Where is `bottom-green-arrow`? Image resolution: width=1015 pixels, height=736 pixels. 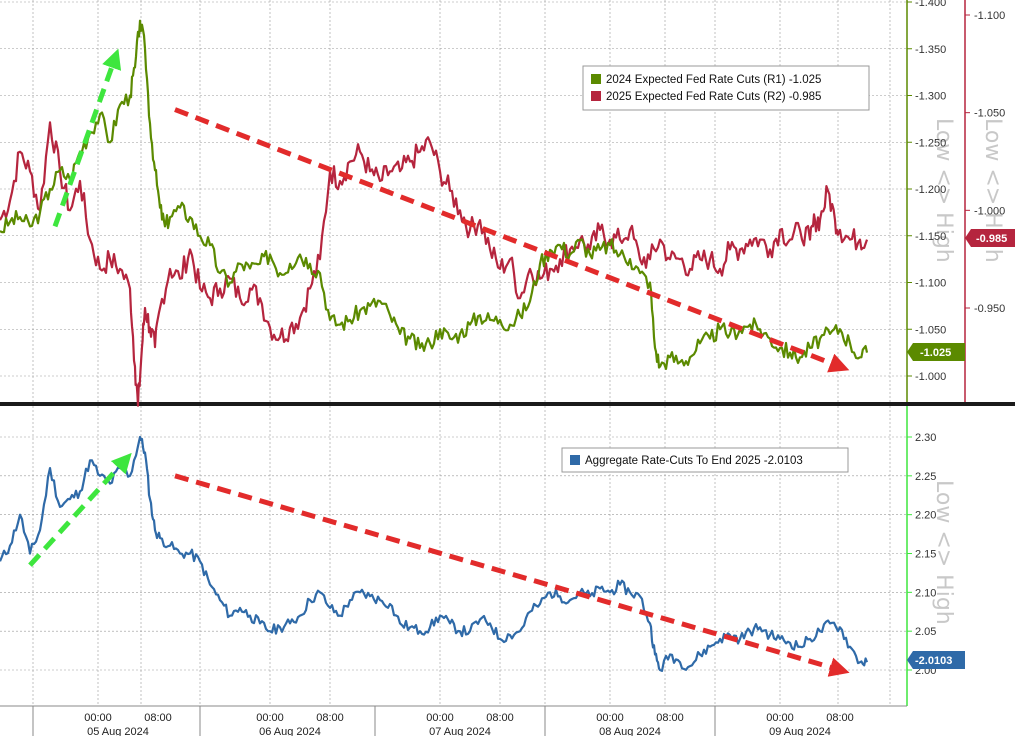 bottom-green-arrow is located at coordinates (80, 509).